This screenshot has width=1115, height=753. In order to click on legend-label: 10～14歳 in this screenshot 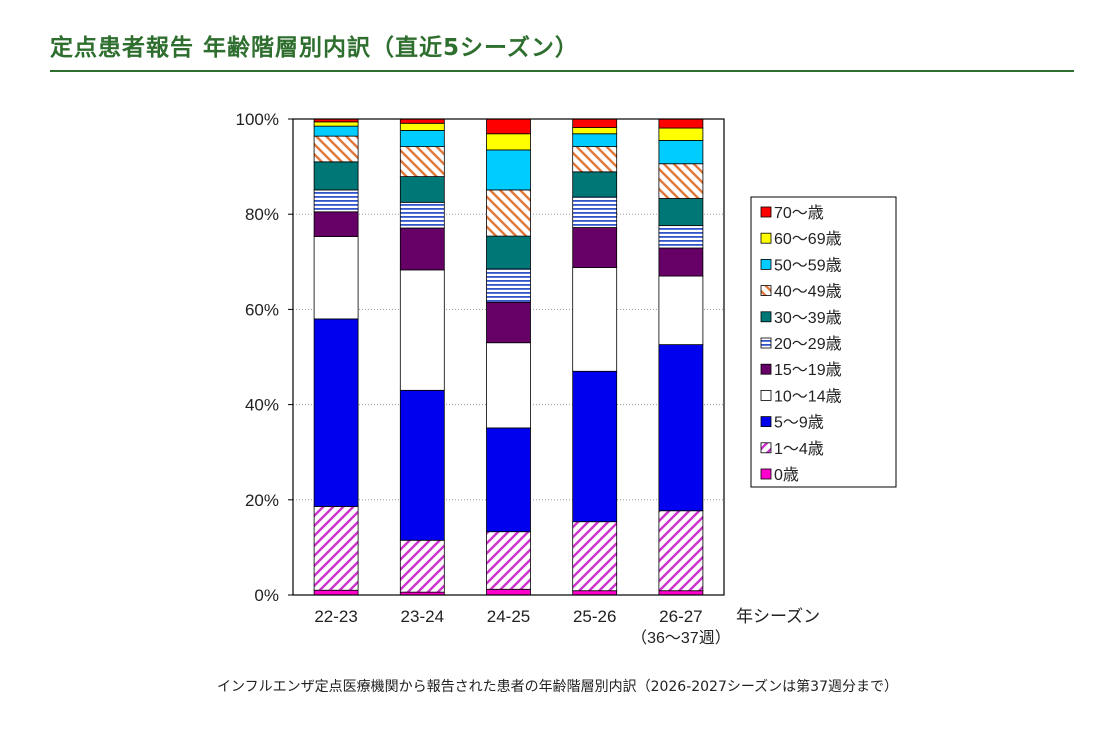, I will do `click(808, 396)`.